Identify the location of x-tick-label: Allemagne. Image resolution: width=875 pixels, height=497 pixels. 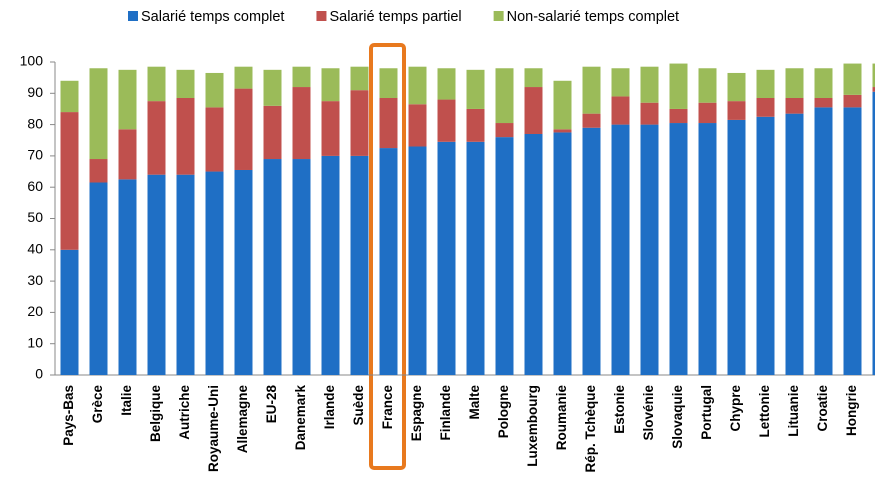
(242, 419).